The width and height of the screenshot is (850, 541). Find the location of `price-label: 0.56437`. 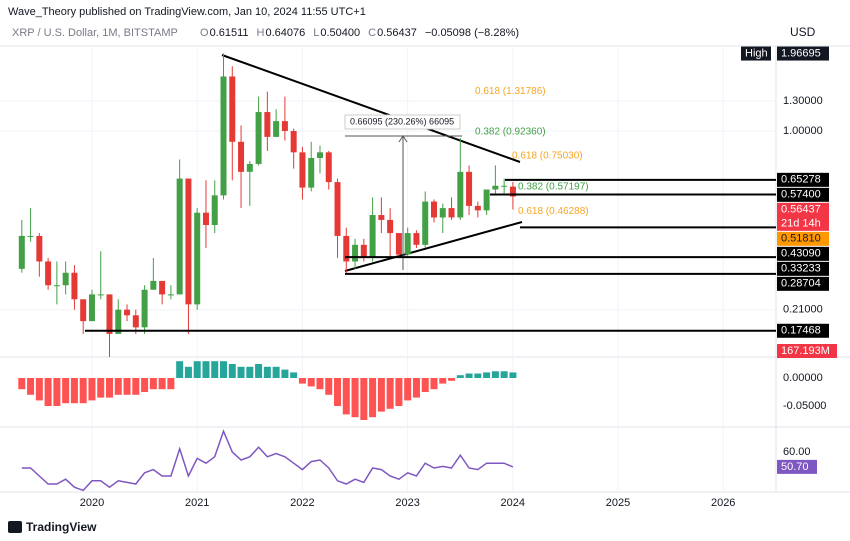

price-label: 0.56437 is located at coordinates (801, 210).